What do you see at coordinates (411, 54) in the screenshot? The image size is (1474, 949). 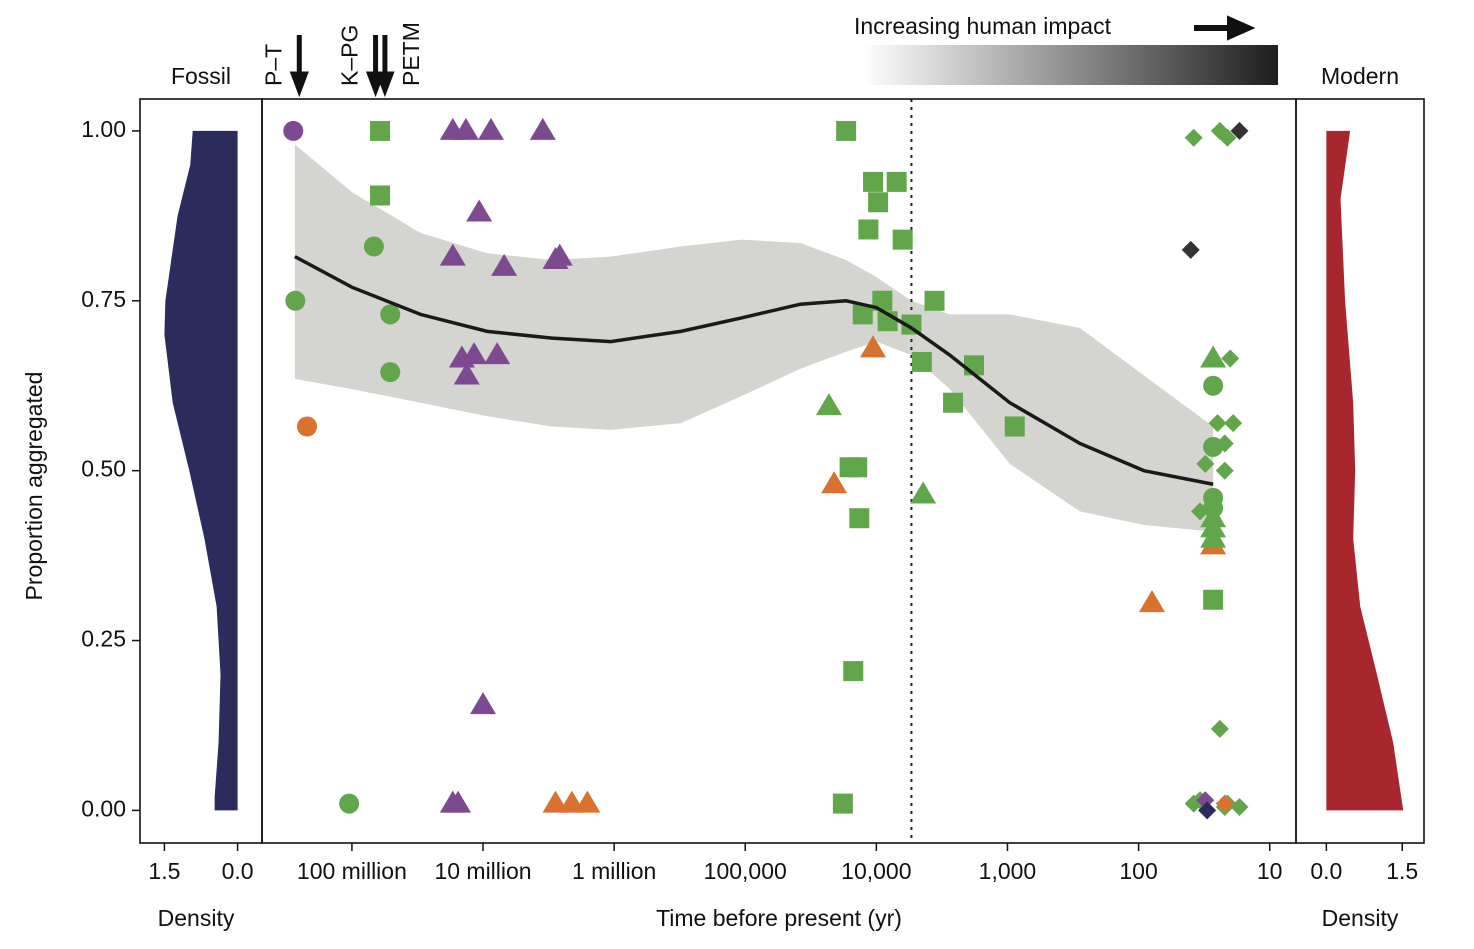 I see `event-label: PETM` at bounding box center [411, 54].